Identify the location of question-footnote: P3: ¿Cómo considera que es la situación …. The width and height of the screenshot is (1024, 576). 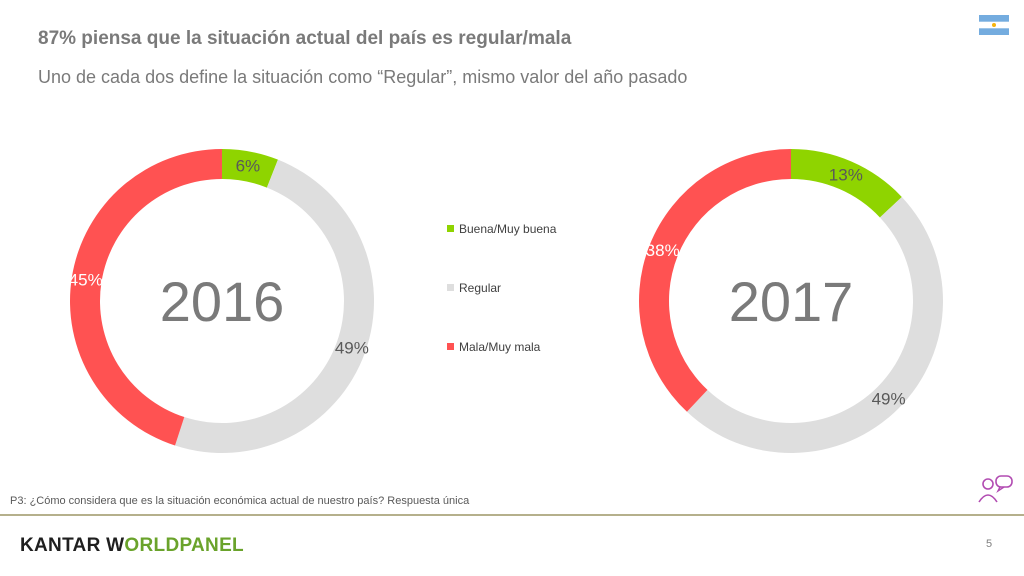
(240, 501).